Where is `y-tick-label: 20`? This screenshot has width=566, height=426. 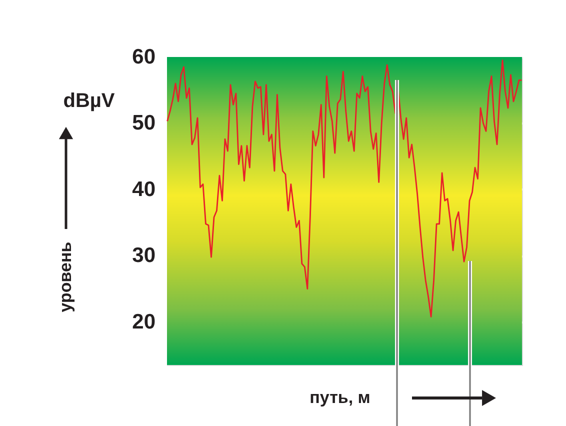
y-tick-label: 20 is located at coordinates (144, 322).